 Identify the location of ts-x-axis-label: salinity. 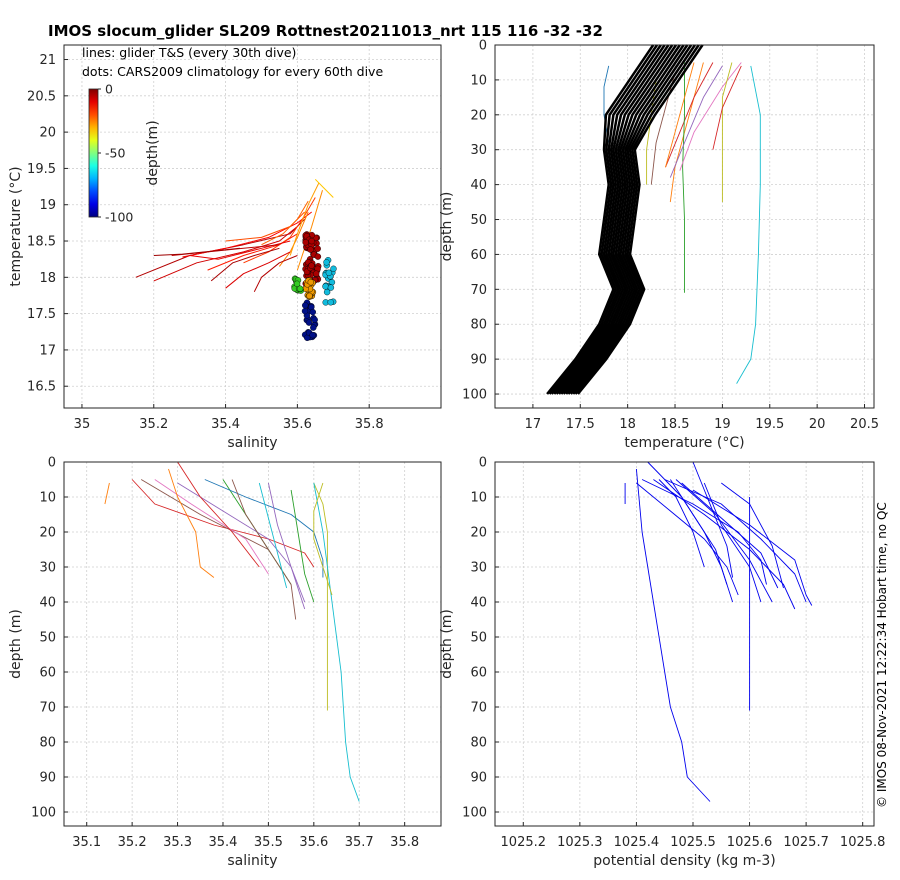
(252, 443).